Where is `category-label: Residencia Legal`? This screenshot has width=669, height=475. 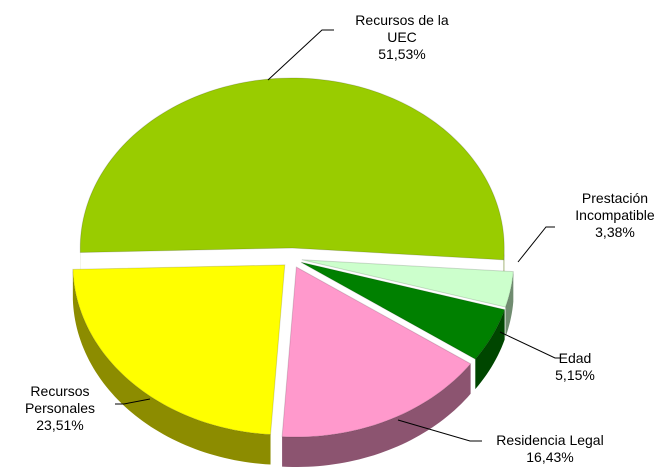 category-label: Residencia Legal is located at coordinates (550, 440).